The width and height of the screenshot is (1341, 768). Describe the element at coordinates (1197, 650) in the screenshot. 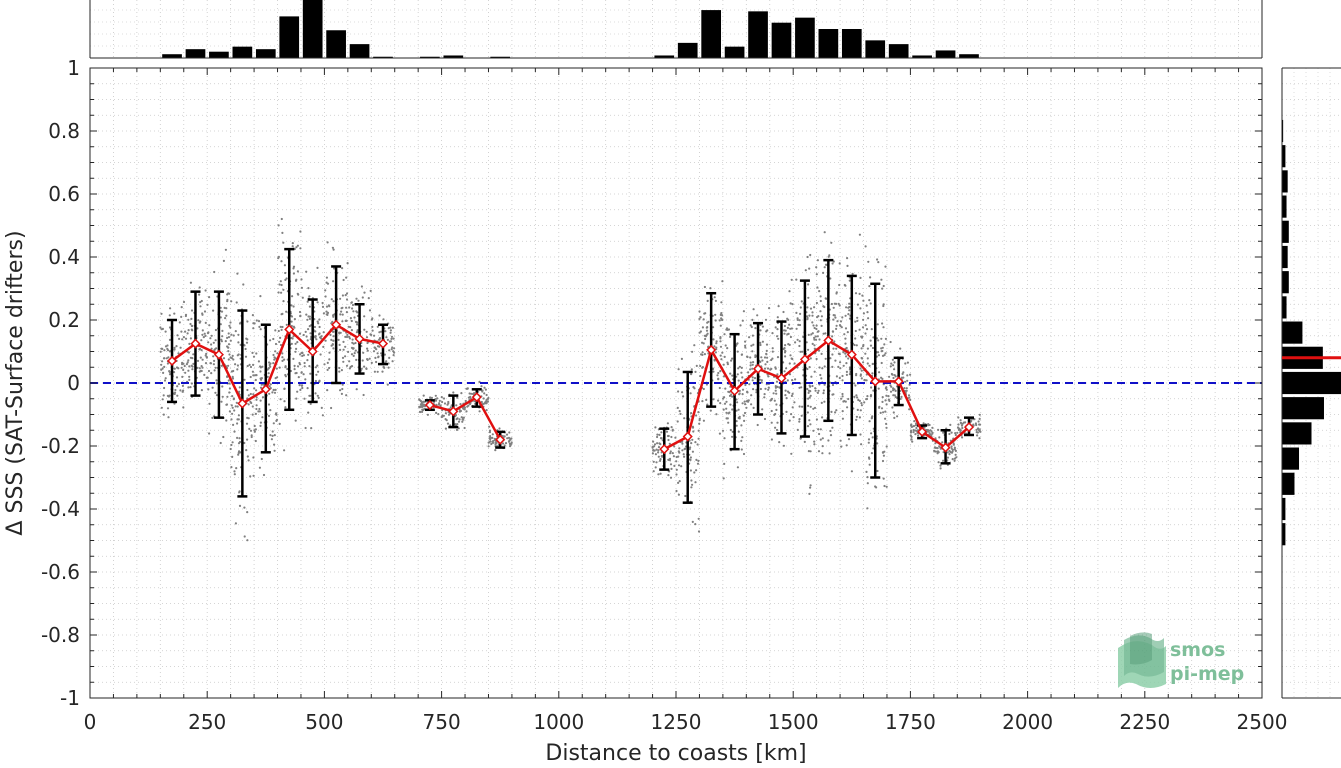

I see `logo-line1: smos` at that location.